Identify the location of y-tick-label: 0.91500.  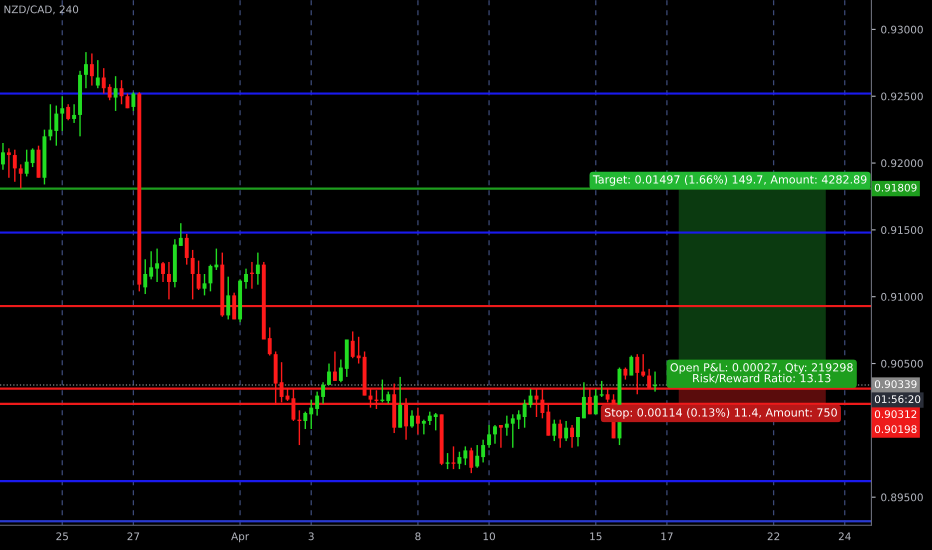
(902, 230).